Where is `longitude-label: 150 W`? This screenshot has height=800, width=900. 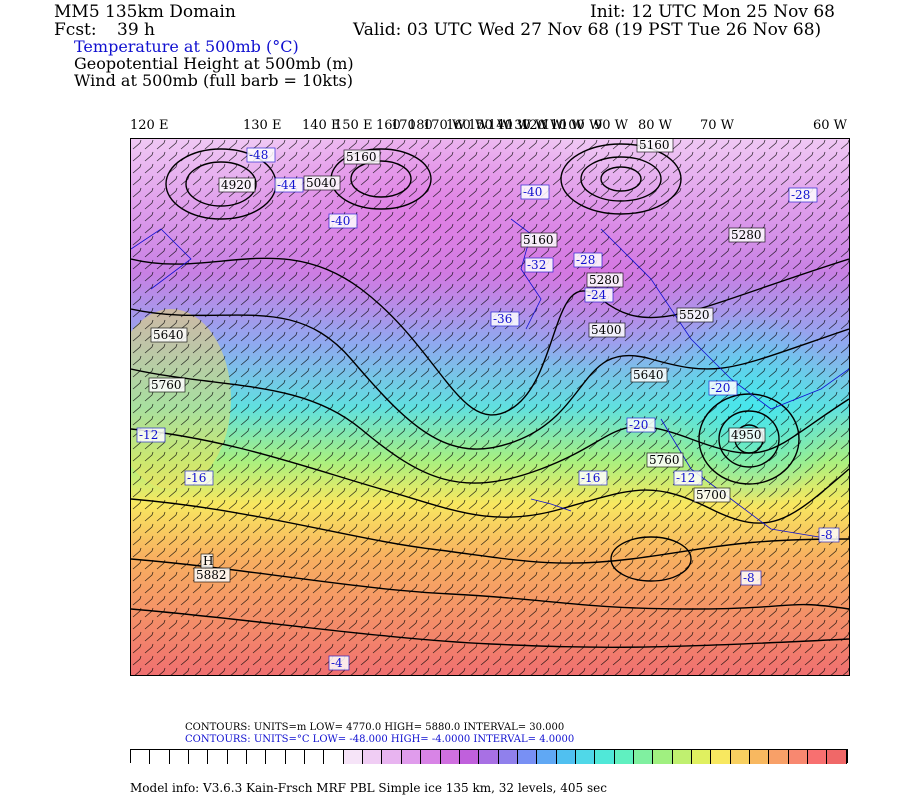 longitude-label: 150 W is located at coordinates (489, 125).